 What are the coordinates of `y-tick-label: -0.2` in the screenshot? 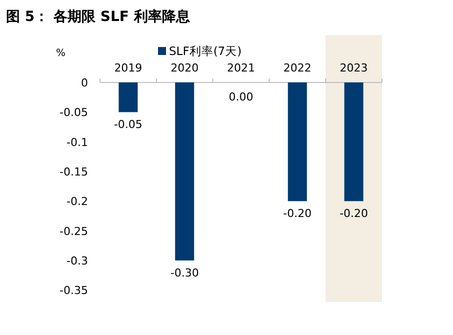 It's located at (77, 201).